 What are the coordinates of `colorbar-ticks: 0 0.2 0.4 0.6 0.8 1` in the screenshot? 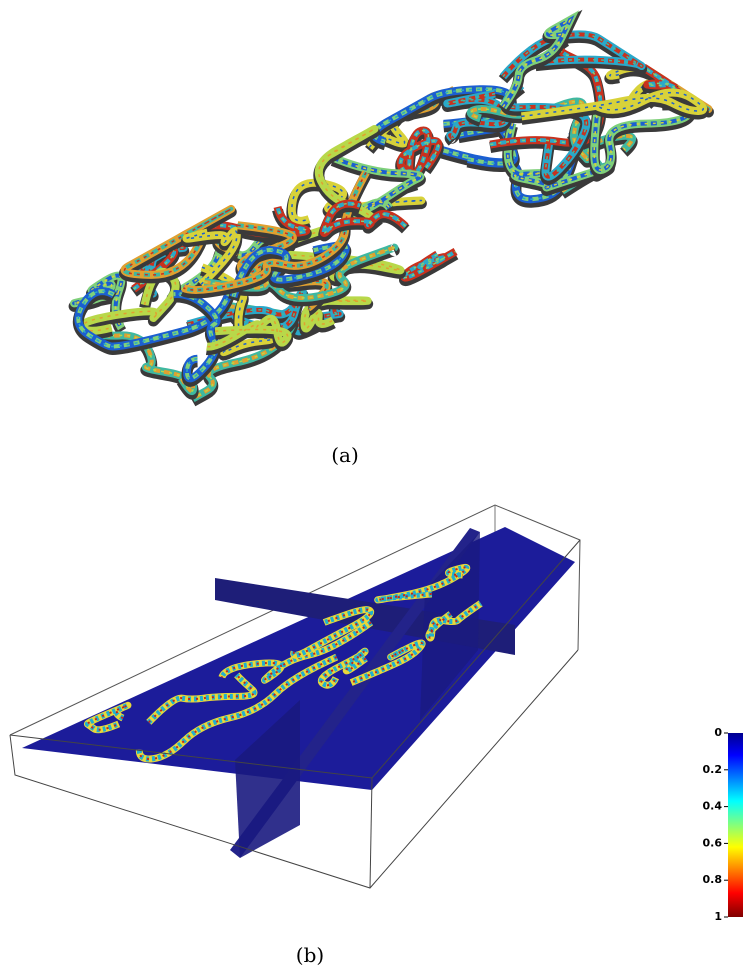 It's located at (715, 824).